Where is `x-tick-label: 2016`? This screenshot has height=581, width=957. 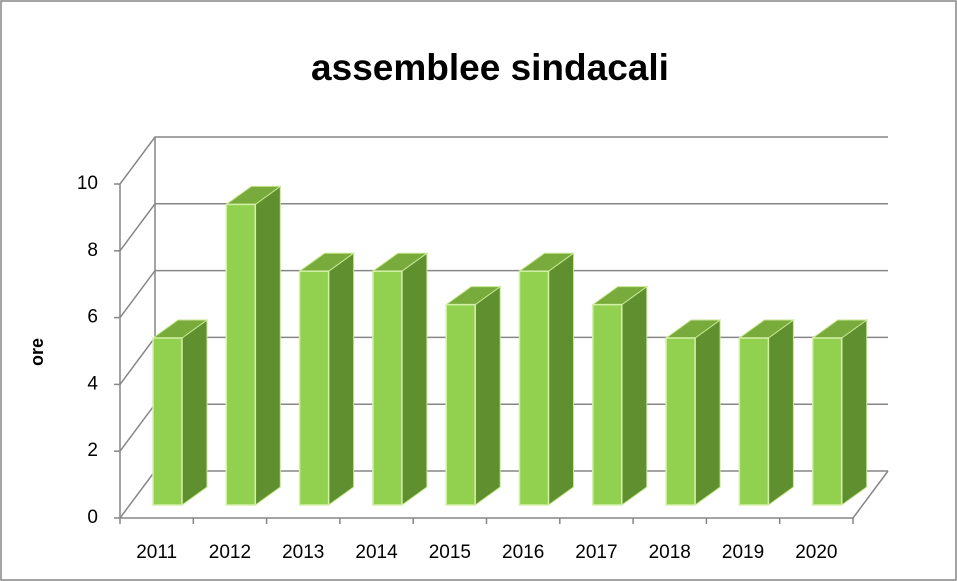
x-tick-label: 2016 is located at coordinates (523, 552).